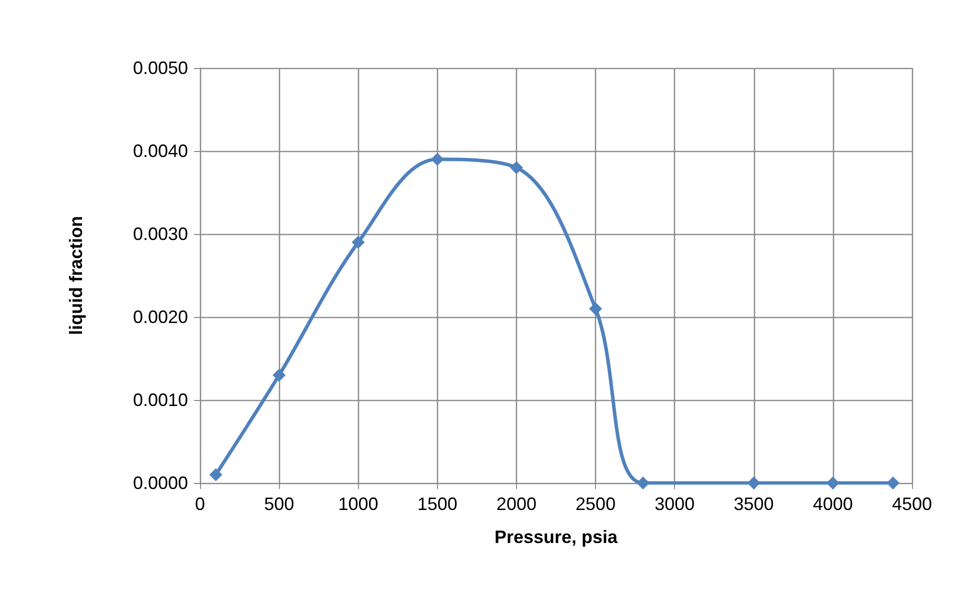  I want to click on x-axis-title: Pressure, psia, so click(556, 537).